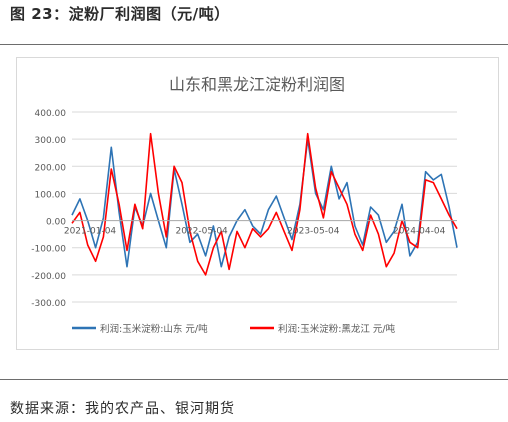 The image size is (508, 422). What do you see at coordinates (51, 168) in the screenshot?
I see `y-tick-label: 200.00` at bounding box center [51, 168].